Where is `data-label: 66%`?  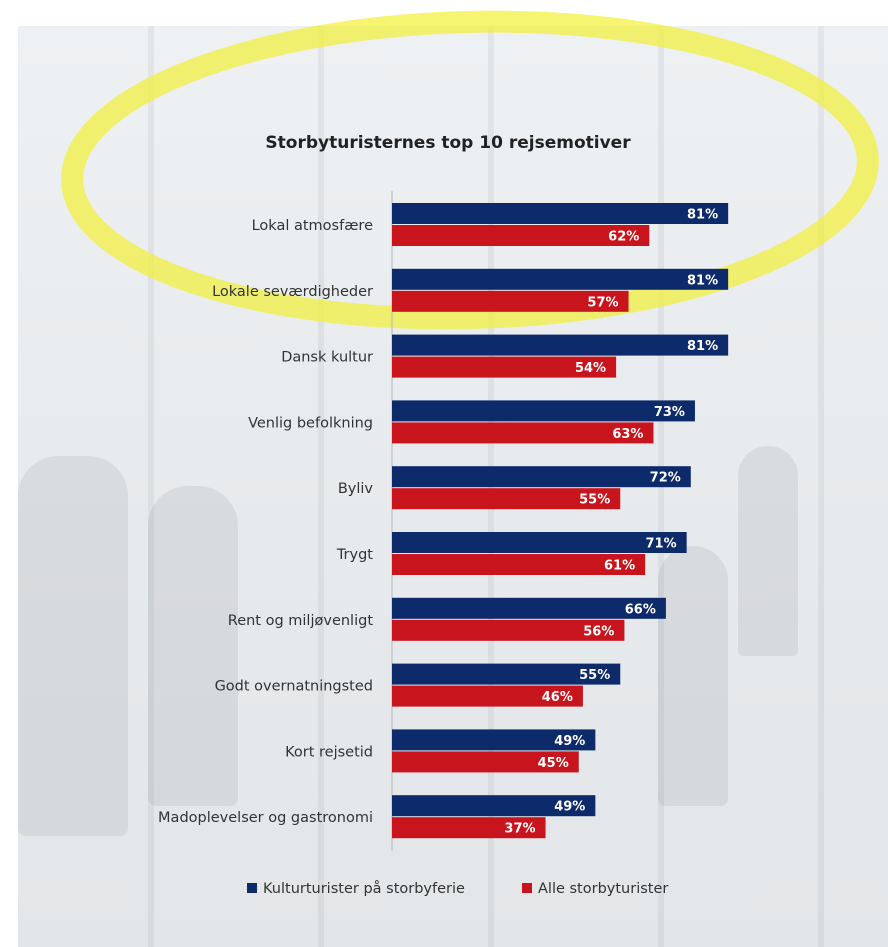
data-label: 66% is located at coordinates (640, 609).